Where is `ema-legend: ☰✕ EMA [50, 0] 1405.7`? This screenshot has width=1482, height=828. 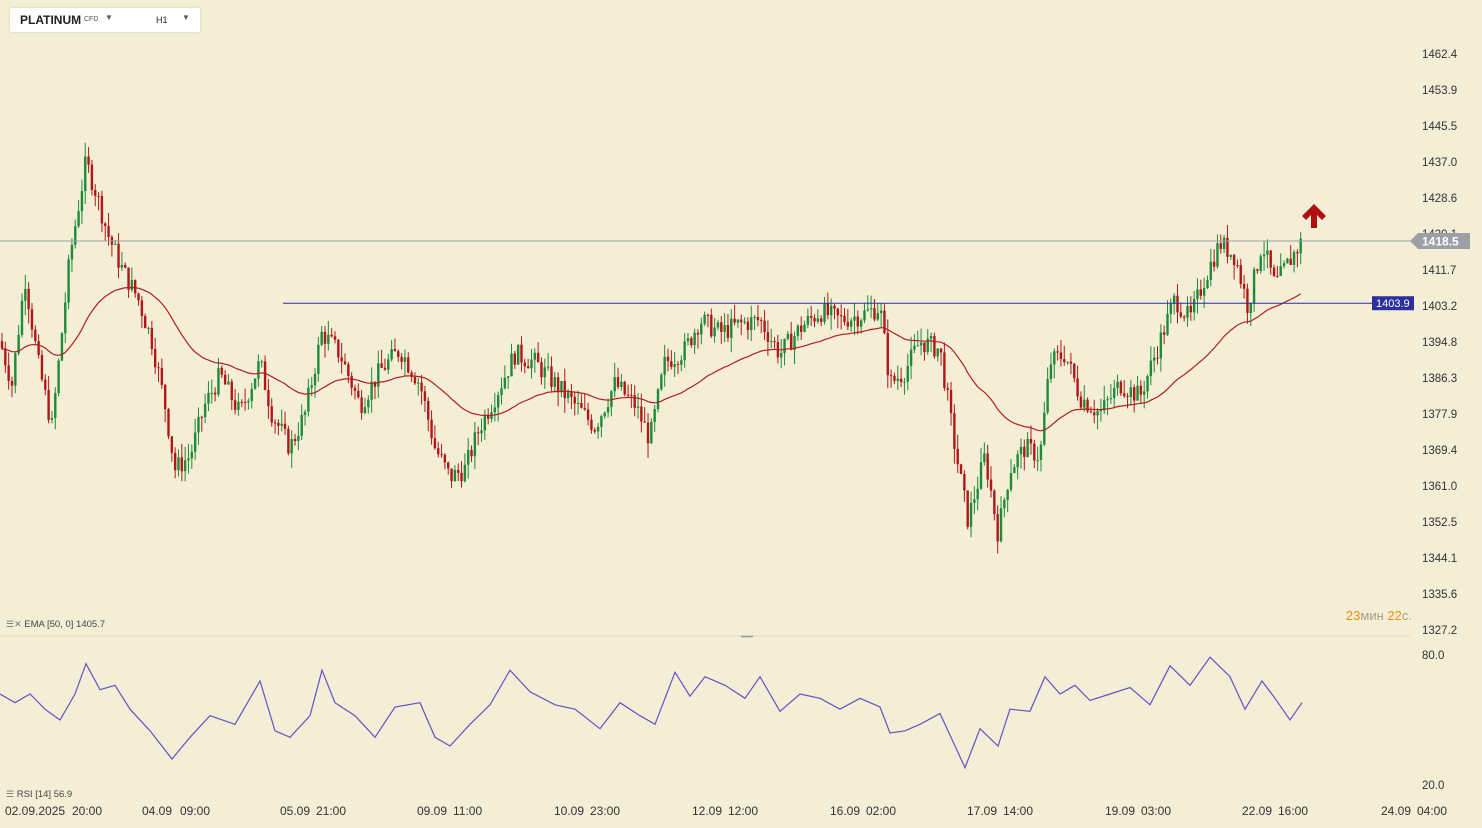 ema-legend: ☰✕ EMA [50, 0] 1405.7 is located at coordinates (55, 624).